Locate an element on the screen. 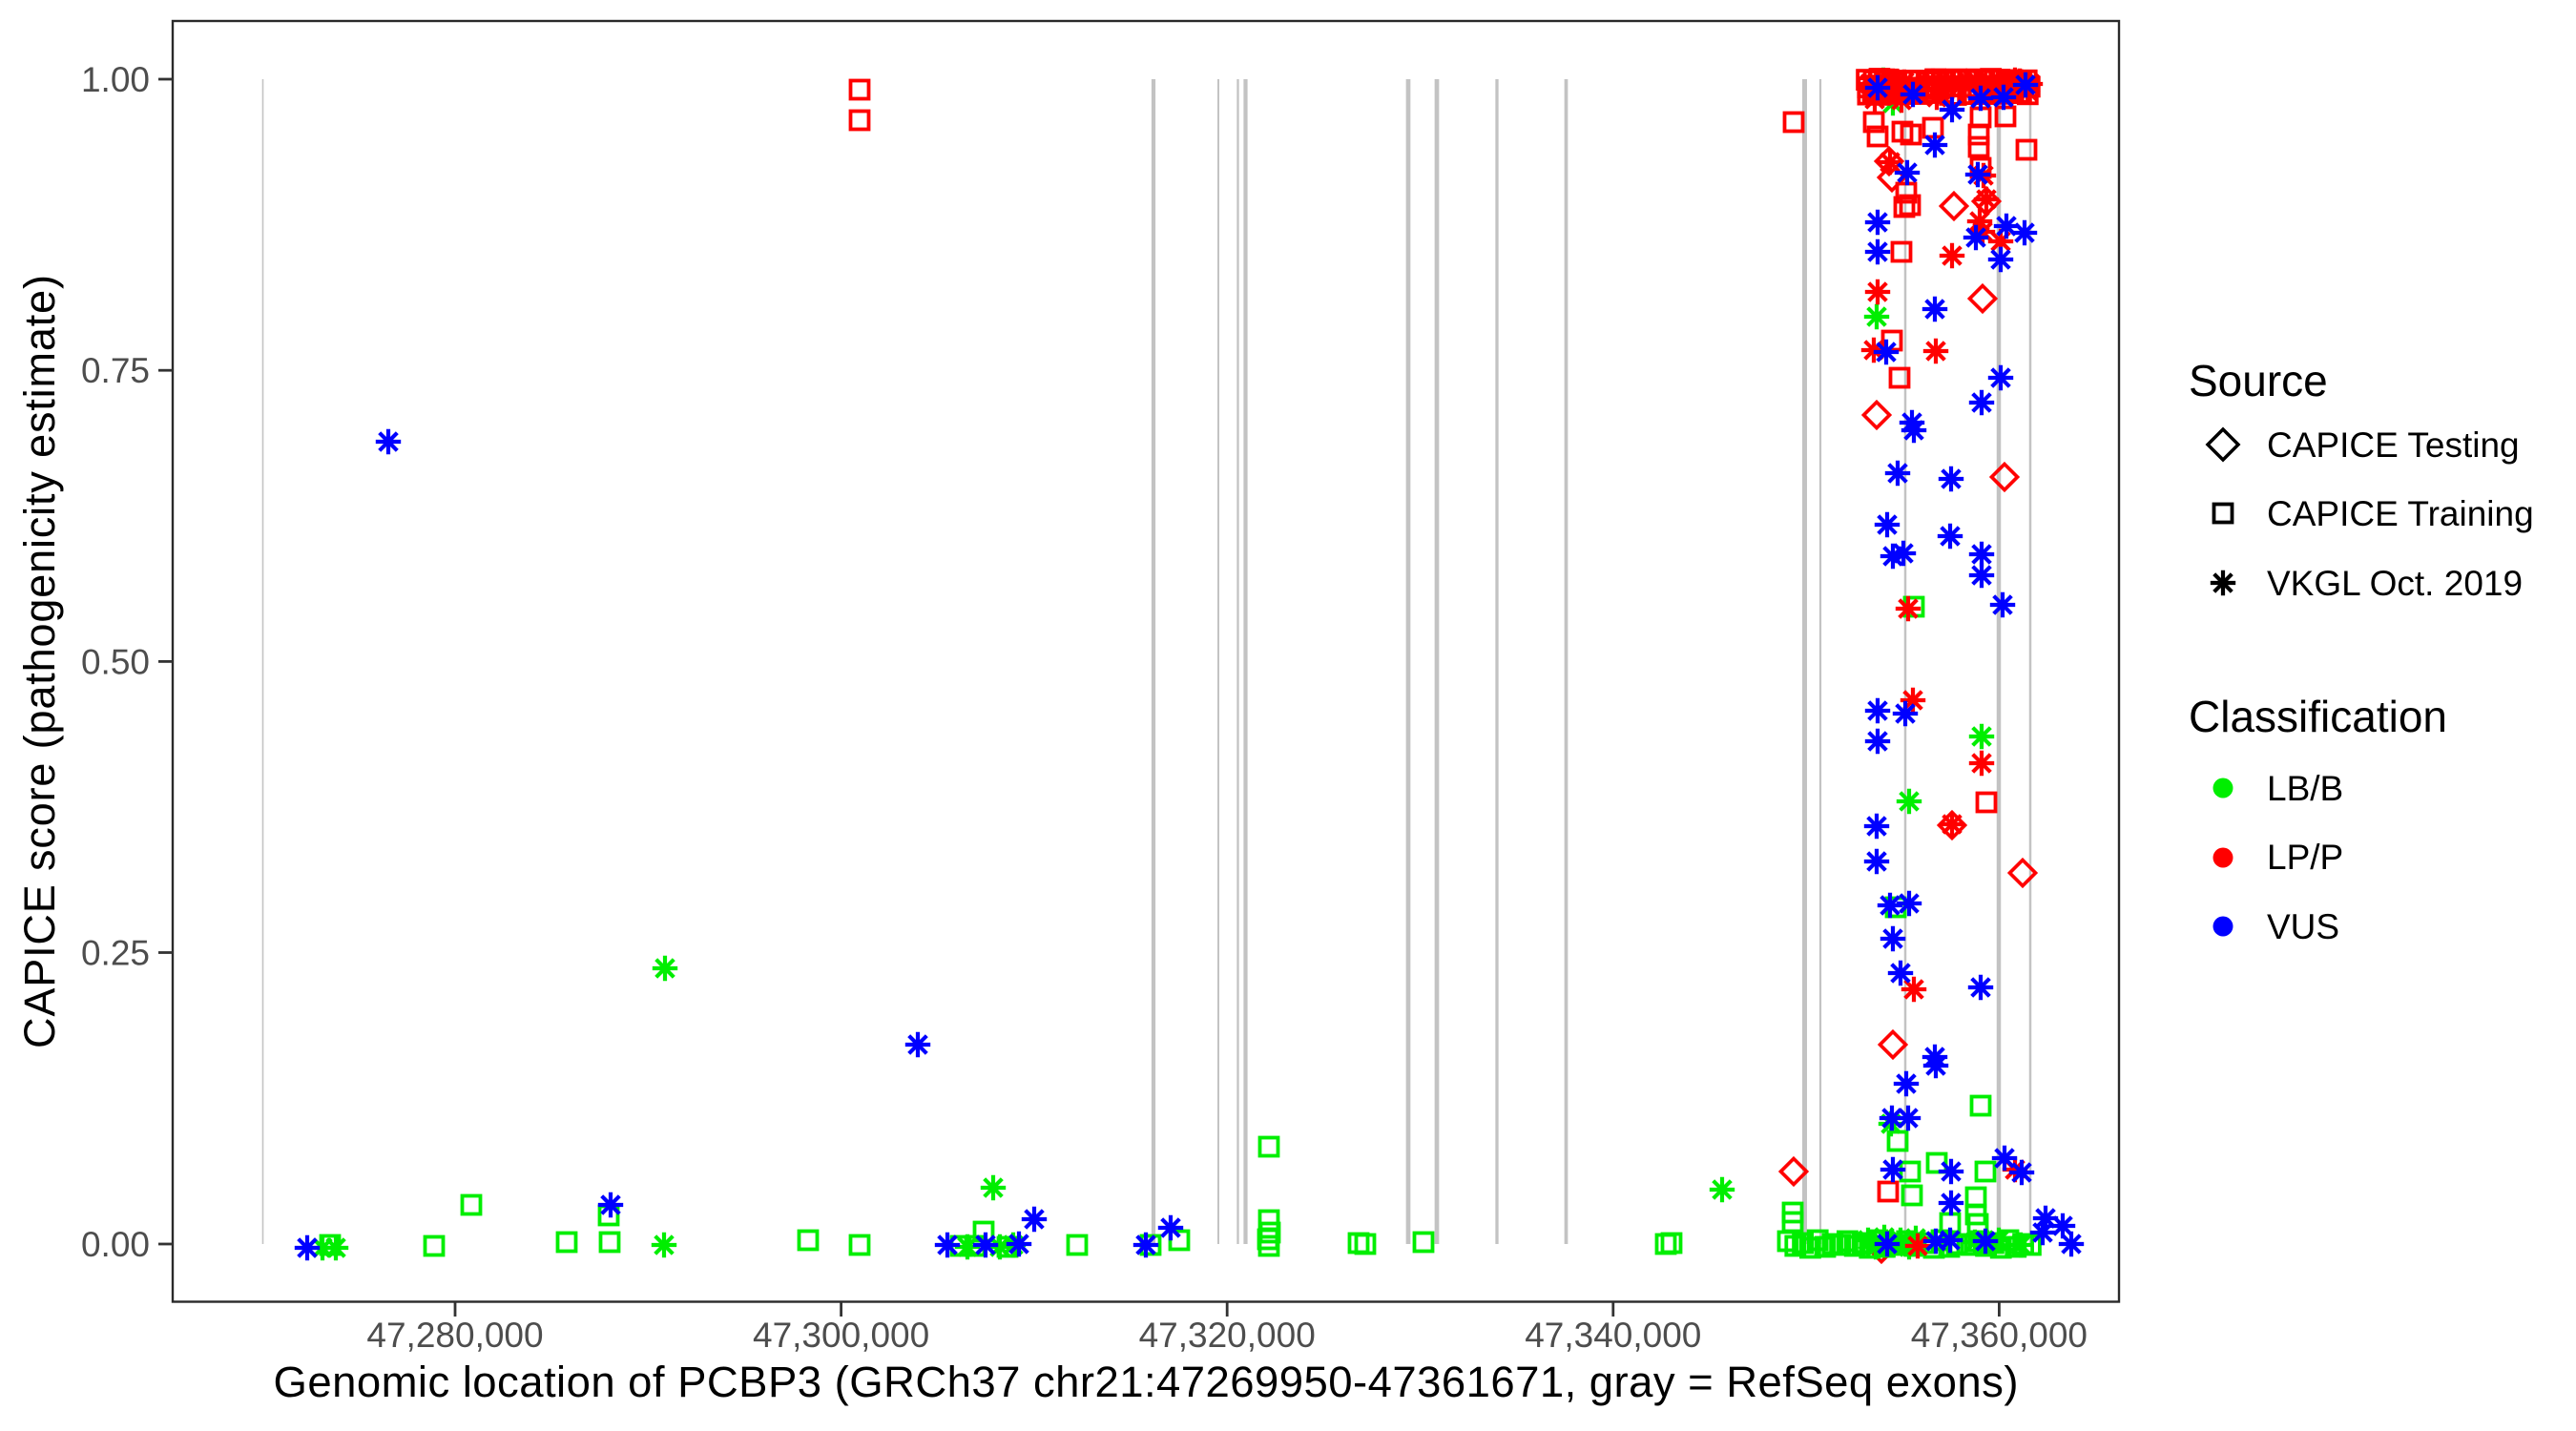  svg-text: 47,300,000 is located at coordinates (841, 1335).